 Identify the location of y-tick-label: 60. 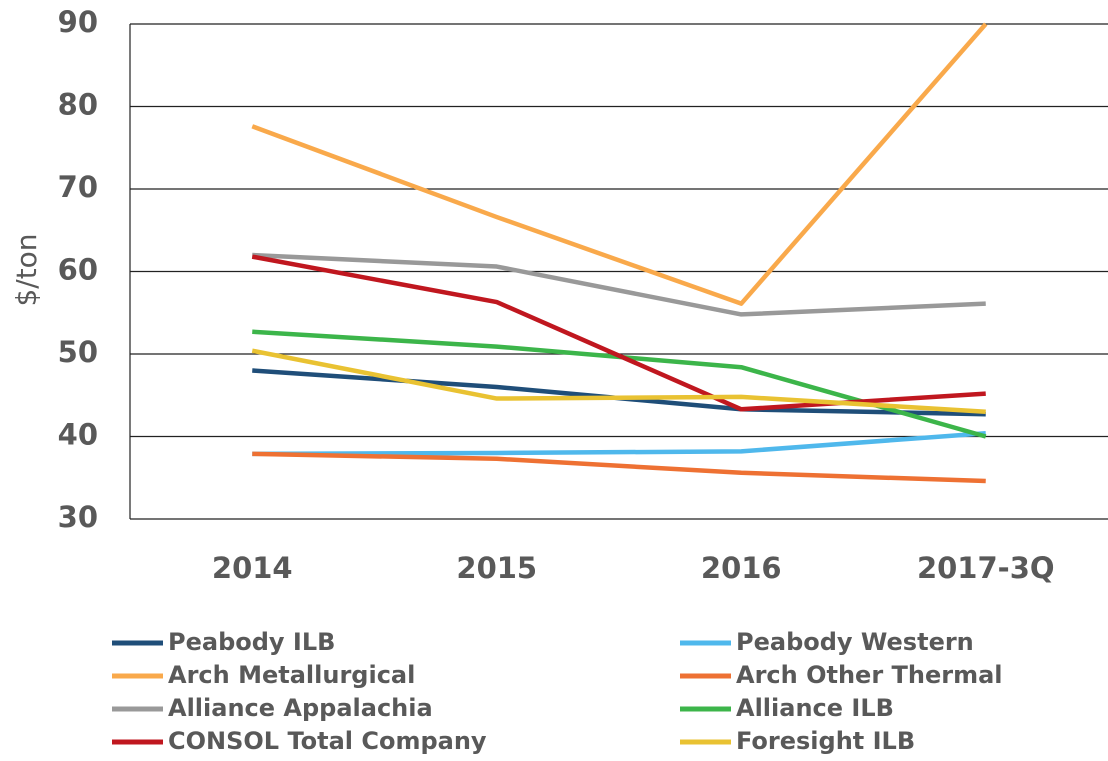
(78, 270).